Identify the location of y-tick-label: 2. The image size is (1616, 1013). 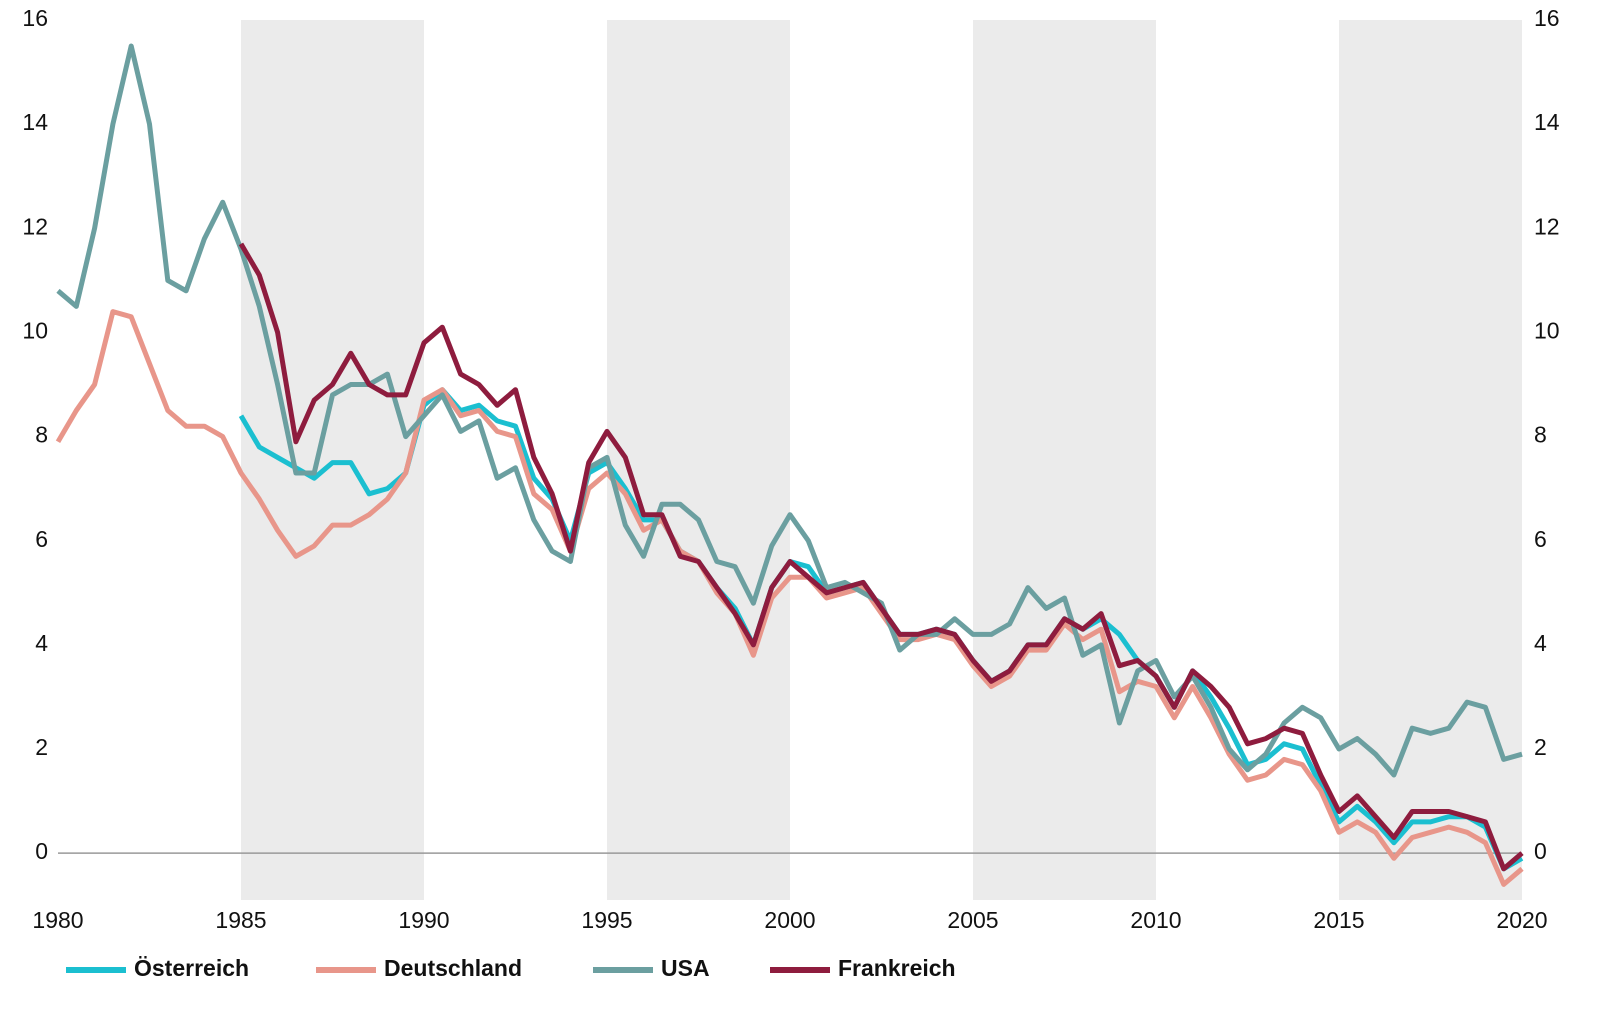
(41, 747).